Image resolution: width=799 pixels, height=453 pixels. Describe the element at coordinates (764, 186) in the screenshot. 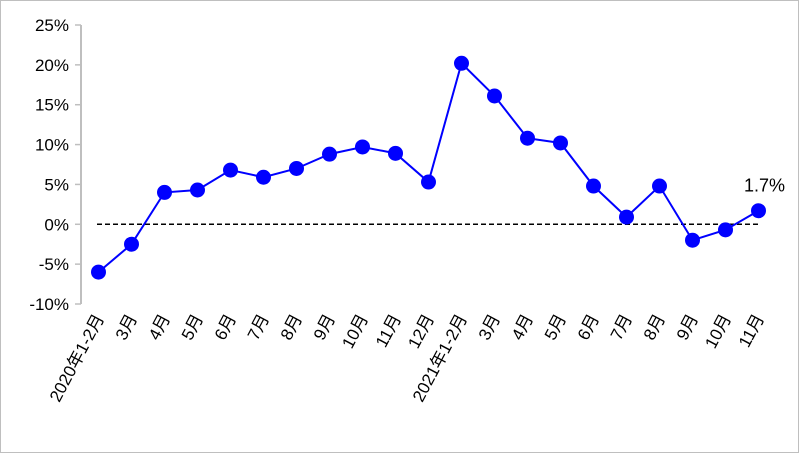

I see `data-label-last: 1.7%` at that location.